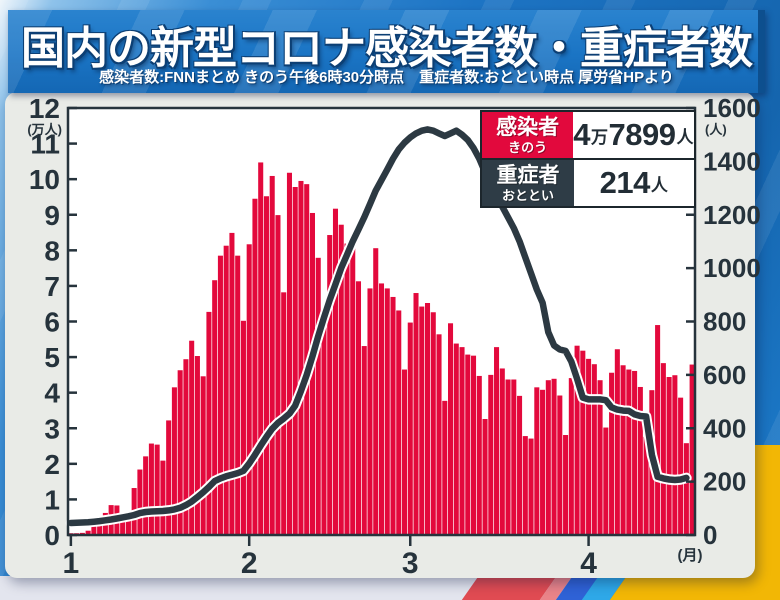 The height and width of the screenshot is (600, 780). Describe the element at coordinates (528, 147) in the screenshot. I see `infected-sublabel: きのう` at that location.